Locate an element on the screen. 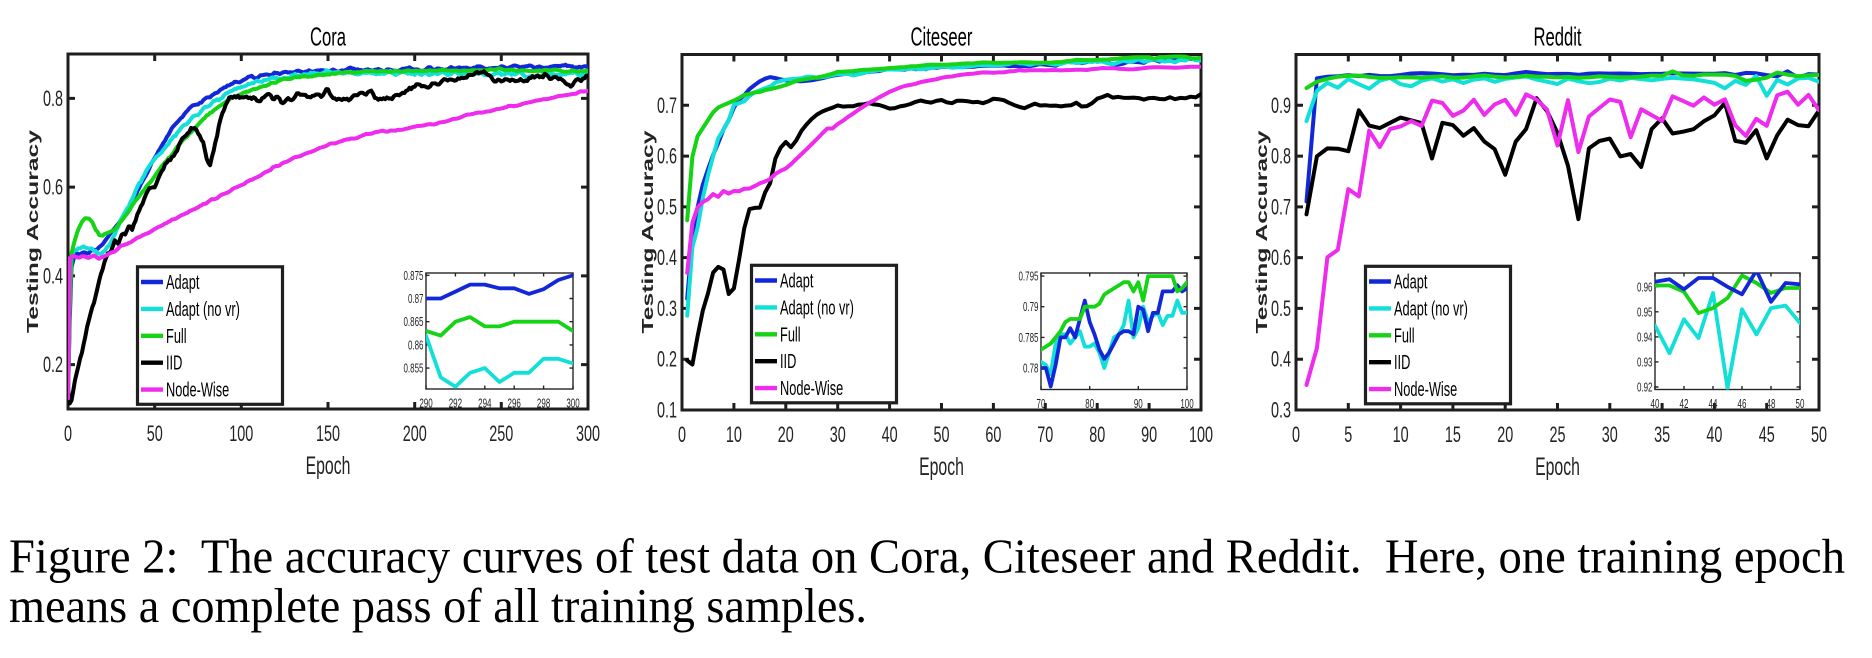  svg-text: 0.78 is located at coordinates (1031, 369).